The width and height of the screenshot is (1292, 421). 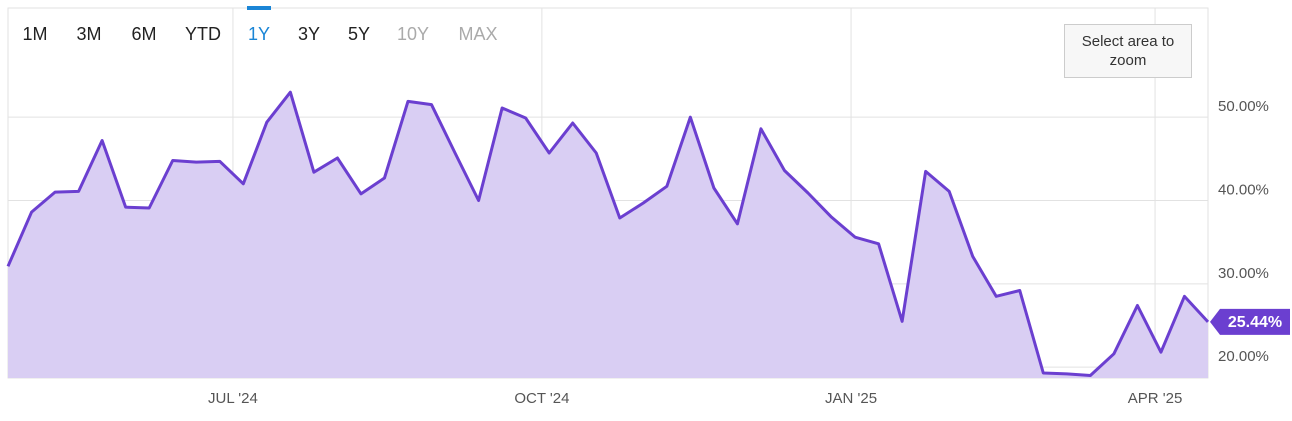 I want to click on range-button: YTD, so click(x=203, y=34).